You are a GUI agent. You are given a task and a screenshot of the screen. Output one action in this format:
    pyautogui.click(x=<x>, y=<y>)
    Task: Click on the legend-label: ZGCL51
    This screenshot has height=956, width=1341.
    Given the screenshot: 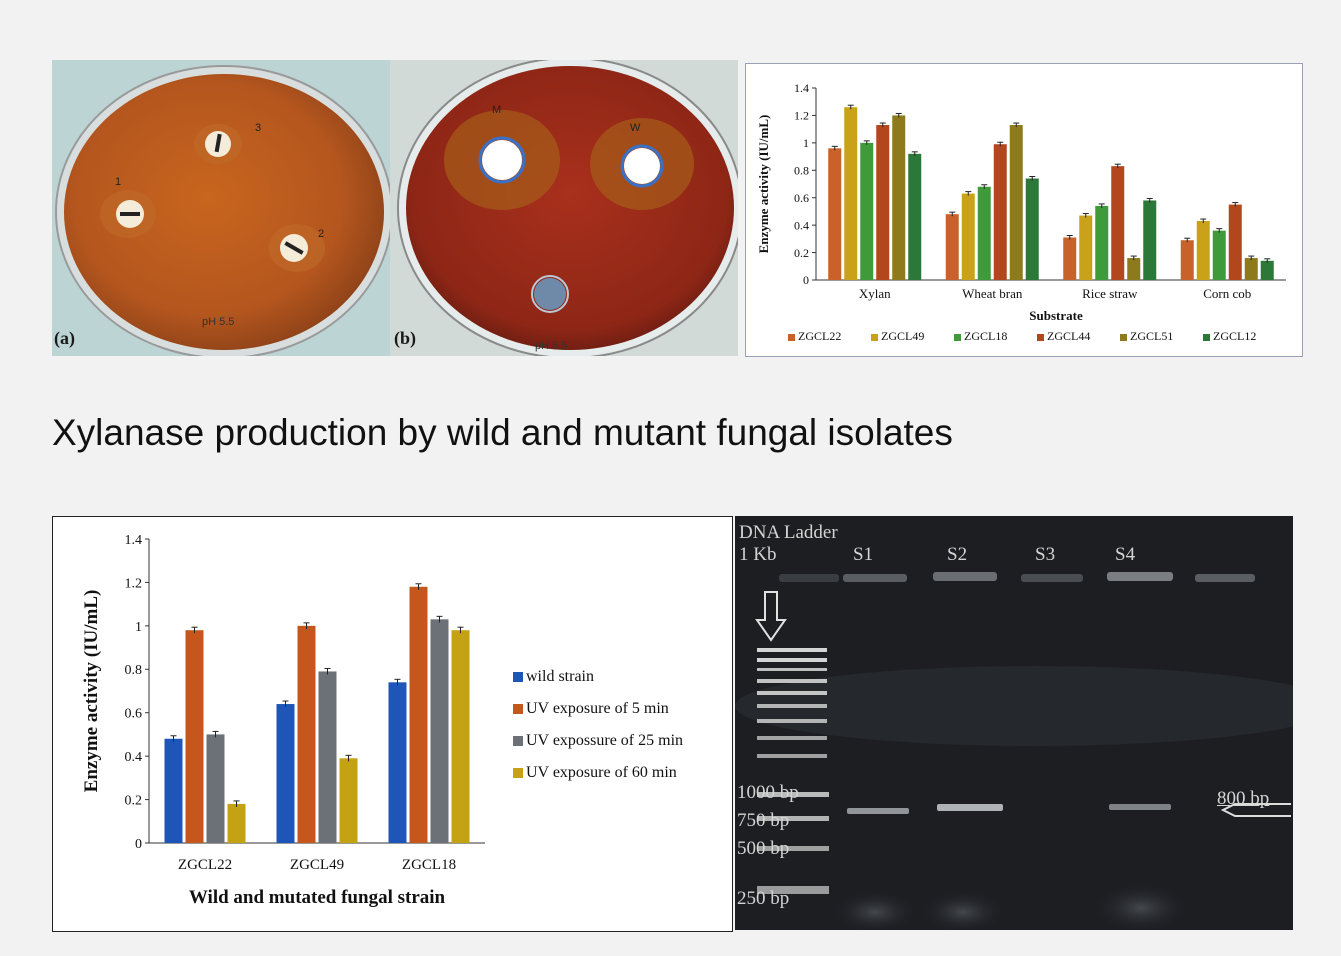 What is the action you would take?
    pyautogui.click(x=1151, y=336)
    